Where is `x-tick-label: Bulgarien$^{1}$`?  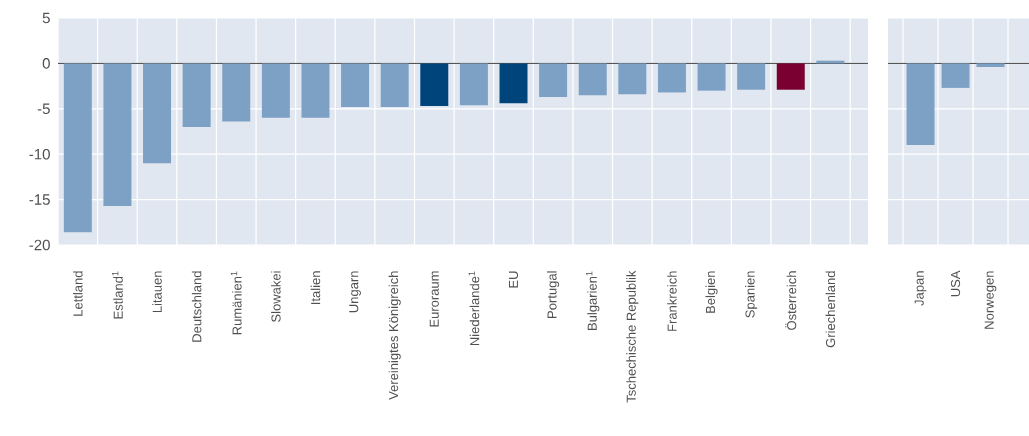 x-tick-label: Bulgarien$^{1}$ is located at coordinates (593, 300).